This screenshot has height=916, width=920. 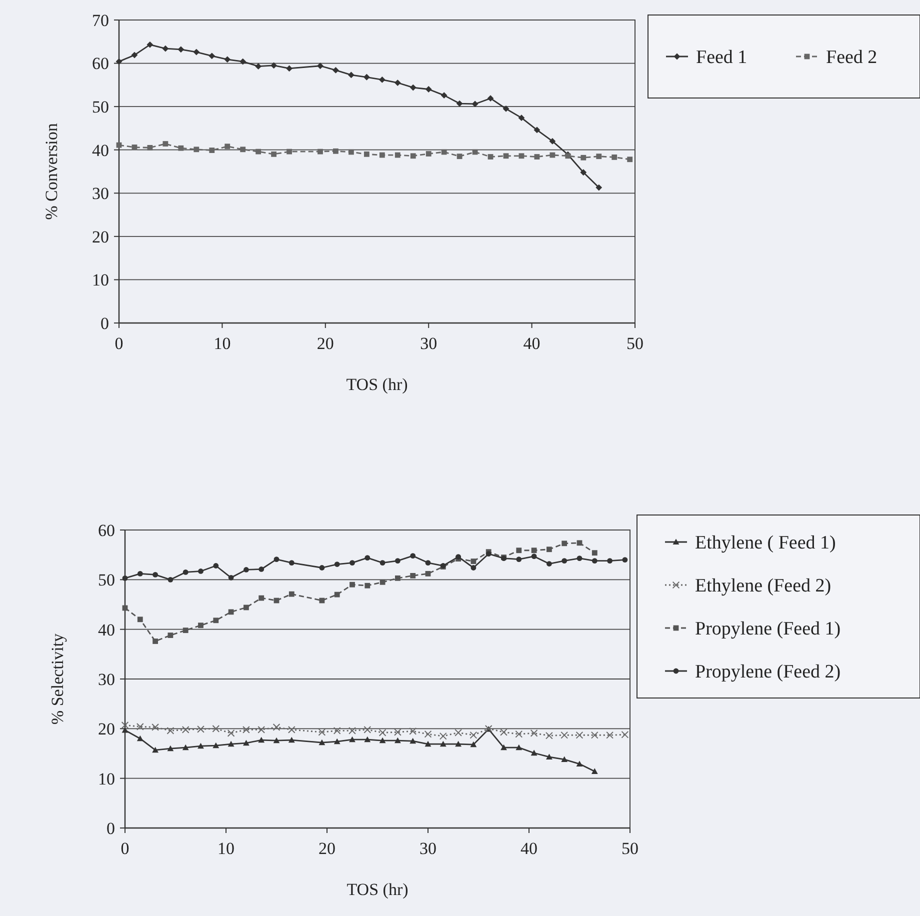 I want to click on y-tick-label: 40, so click(x=106, y=630).